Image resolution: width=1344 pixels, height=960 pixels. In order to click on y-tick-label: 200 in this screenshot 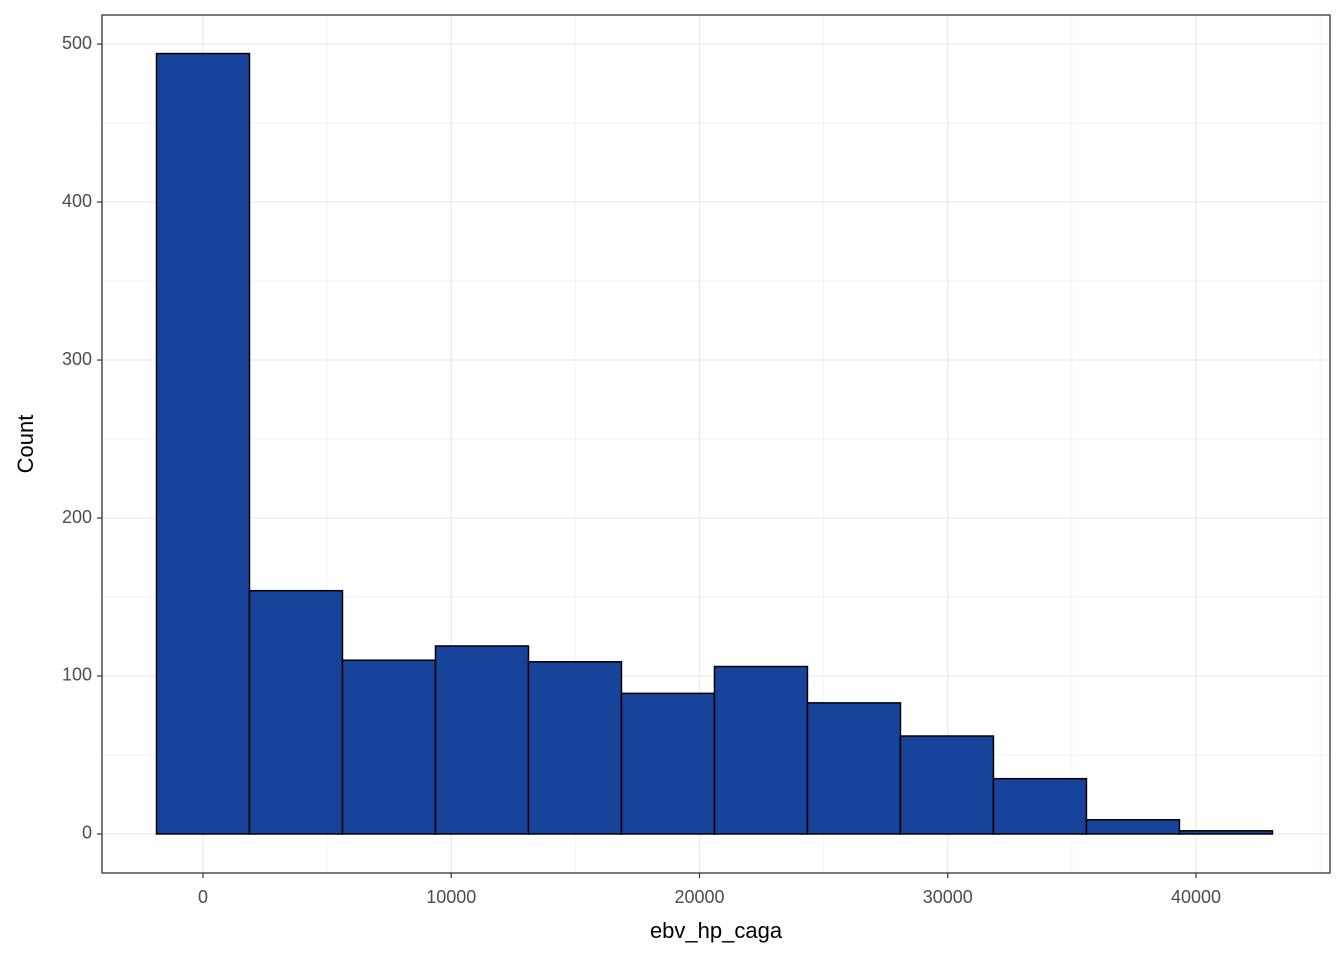, I will do `click(77, 517)`.